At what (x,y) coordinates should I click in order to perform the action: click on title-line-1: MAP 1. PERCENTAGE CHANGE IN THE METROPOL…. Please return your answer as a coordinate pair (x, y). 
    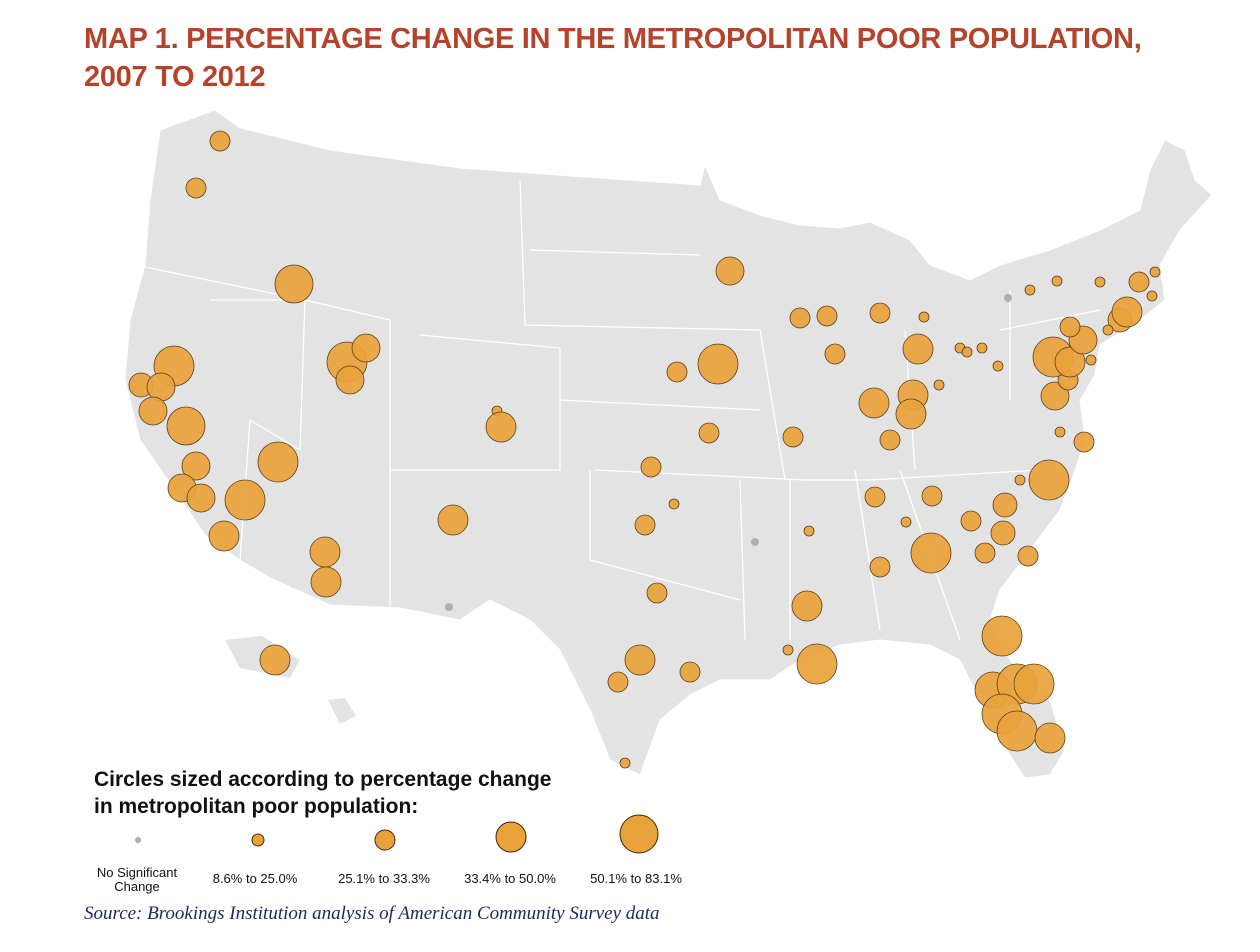
    Looking at the image, I should click on (613, 39).